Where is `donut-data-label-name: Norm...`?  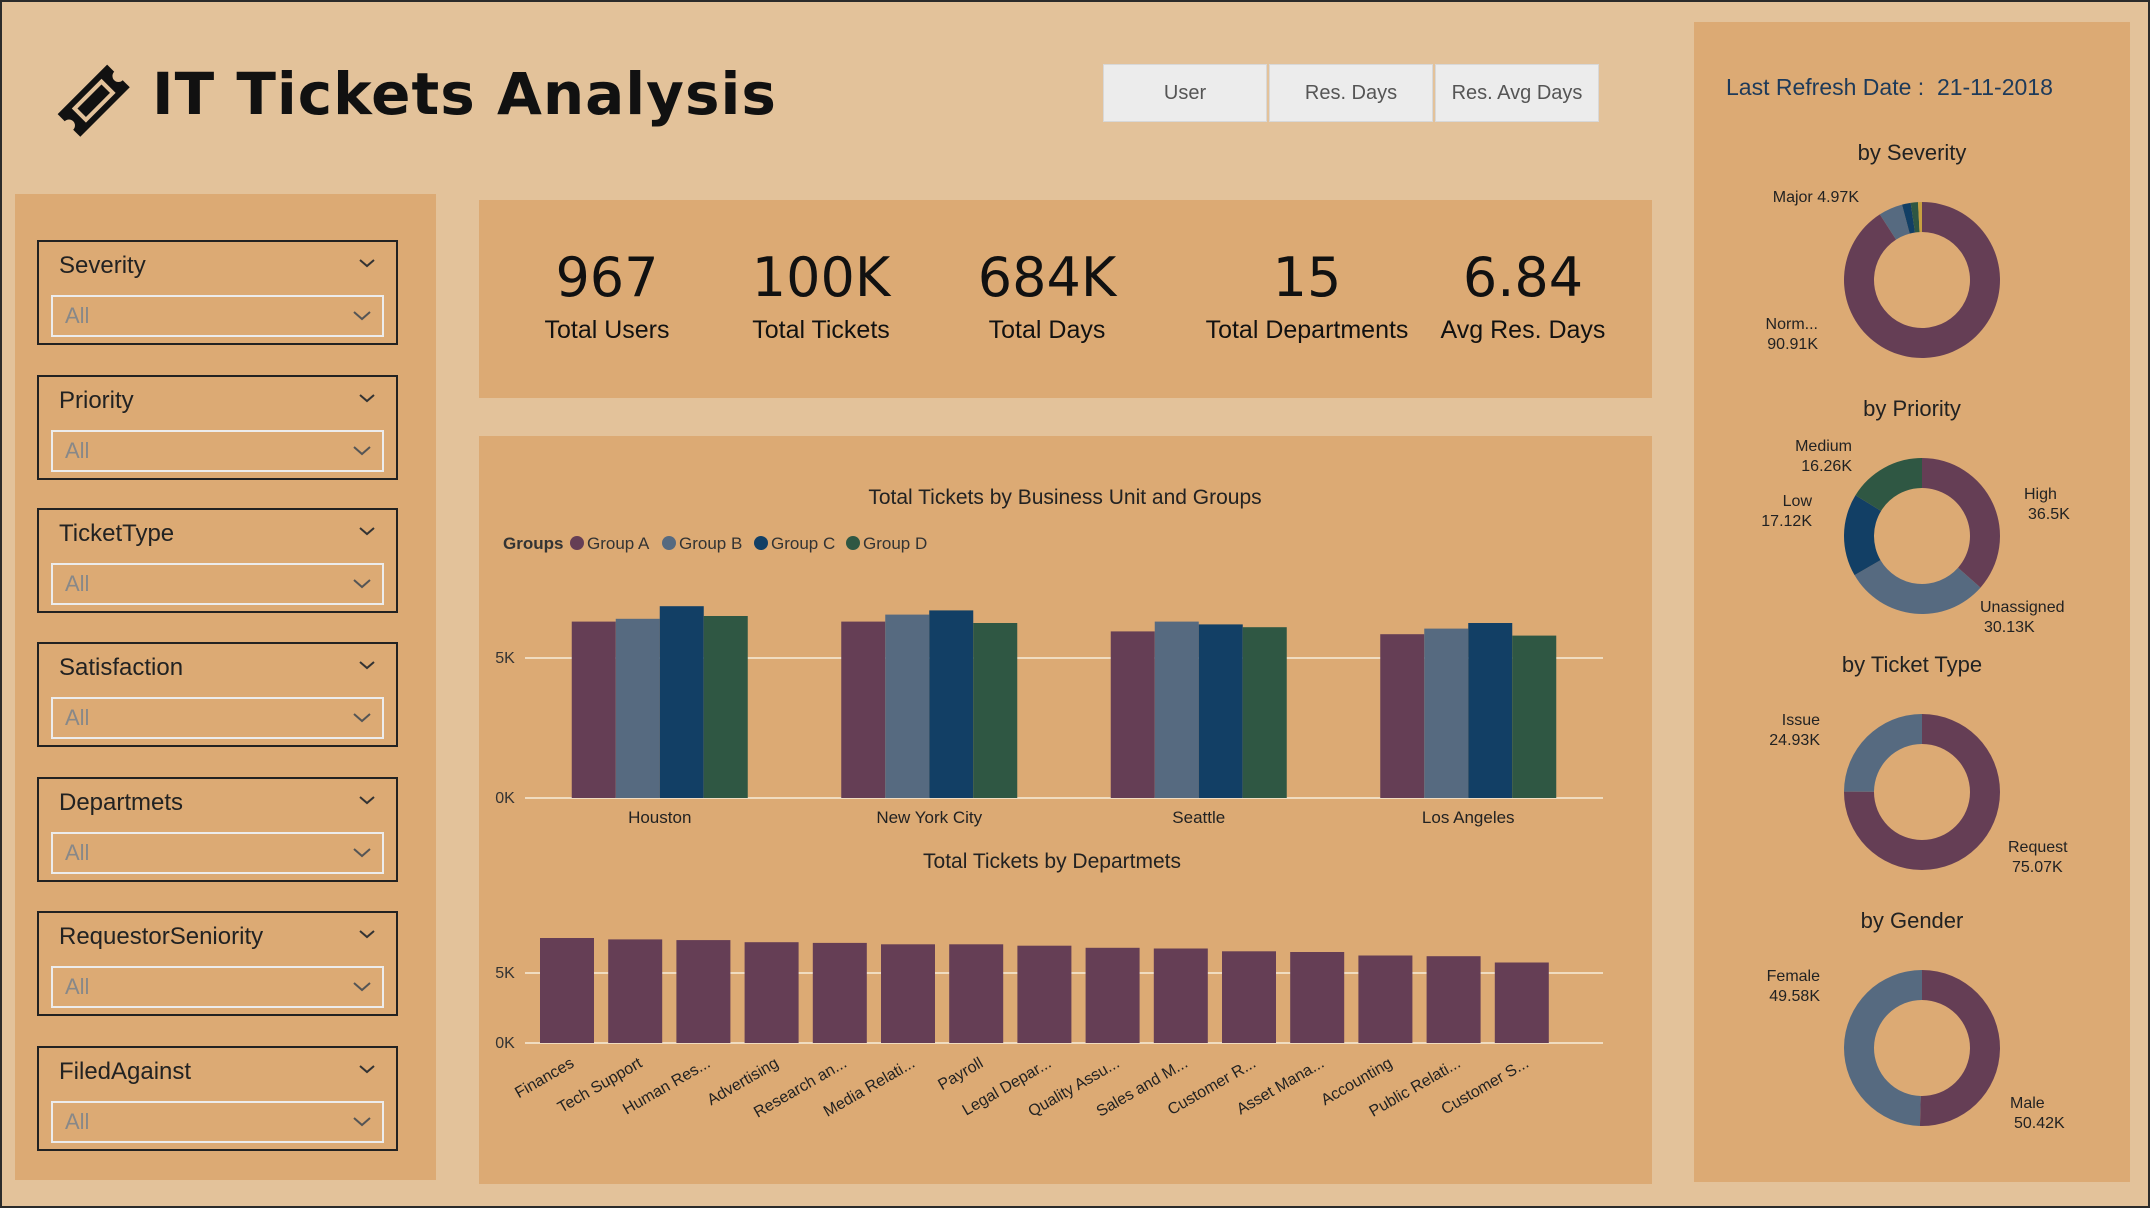
donut-data-label-name: Norm... is located at coordinates (1792, 324).